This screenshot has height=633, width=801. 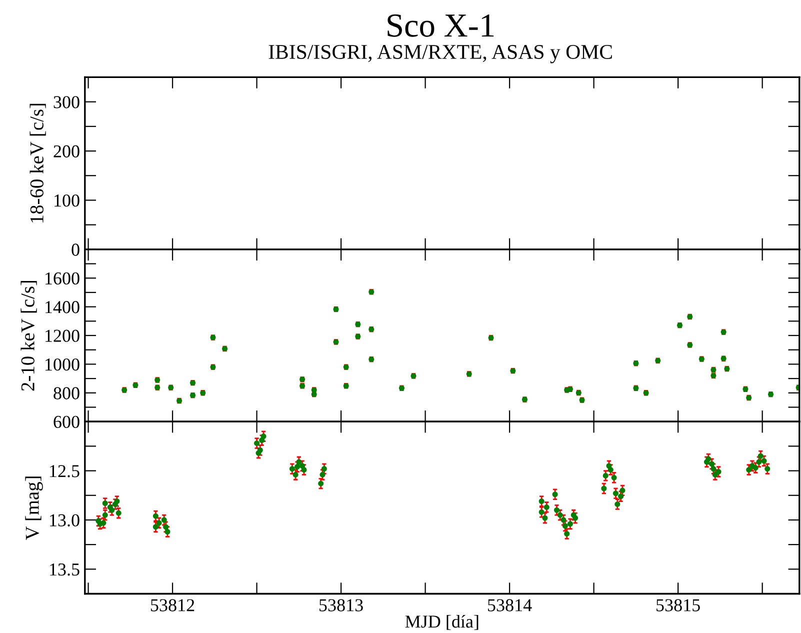 I want to click on y-tick-label: 800, so click(x=67, y=393).